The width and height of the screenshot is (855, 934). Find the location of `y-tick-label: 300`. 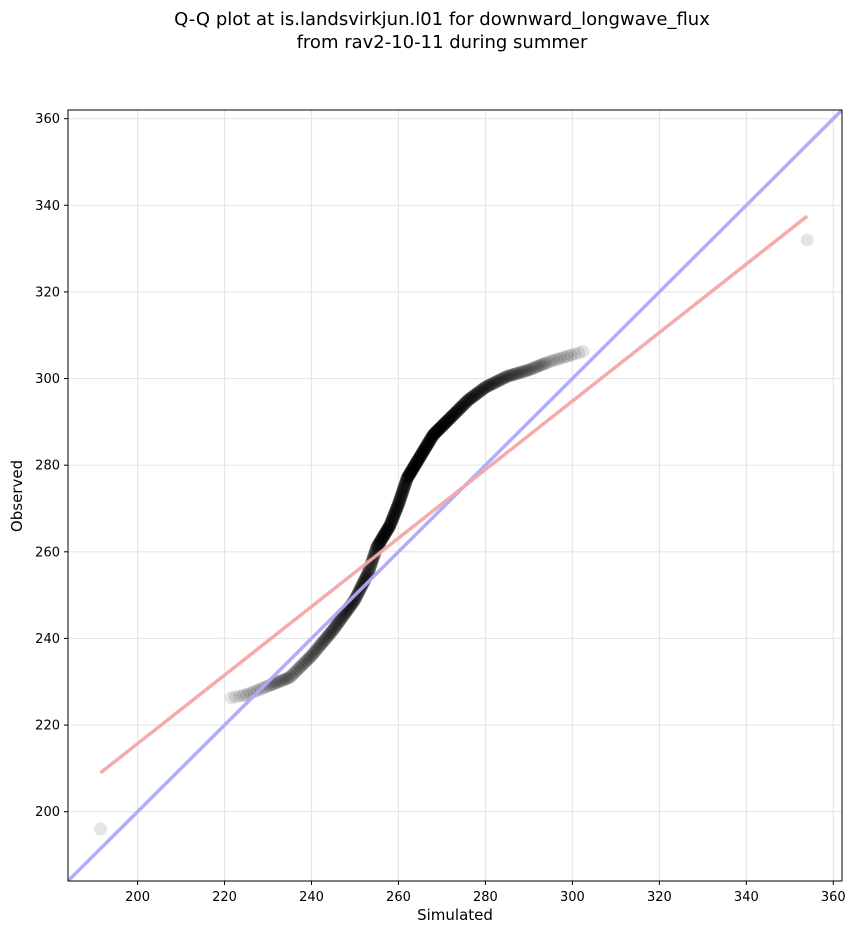

y-tick-label: 300 is located at coordinates (47, 379).